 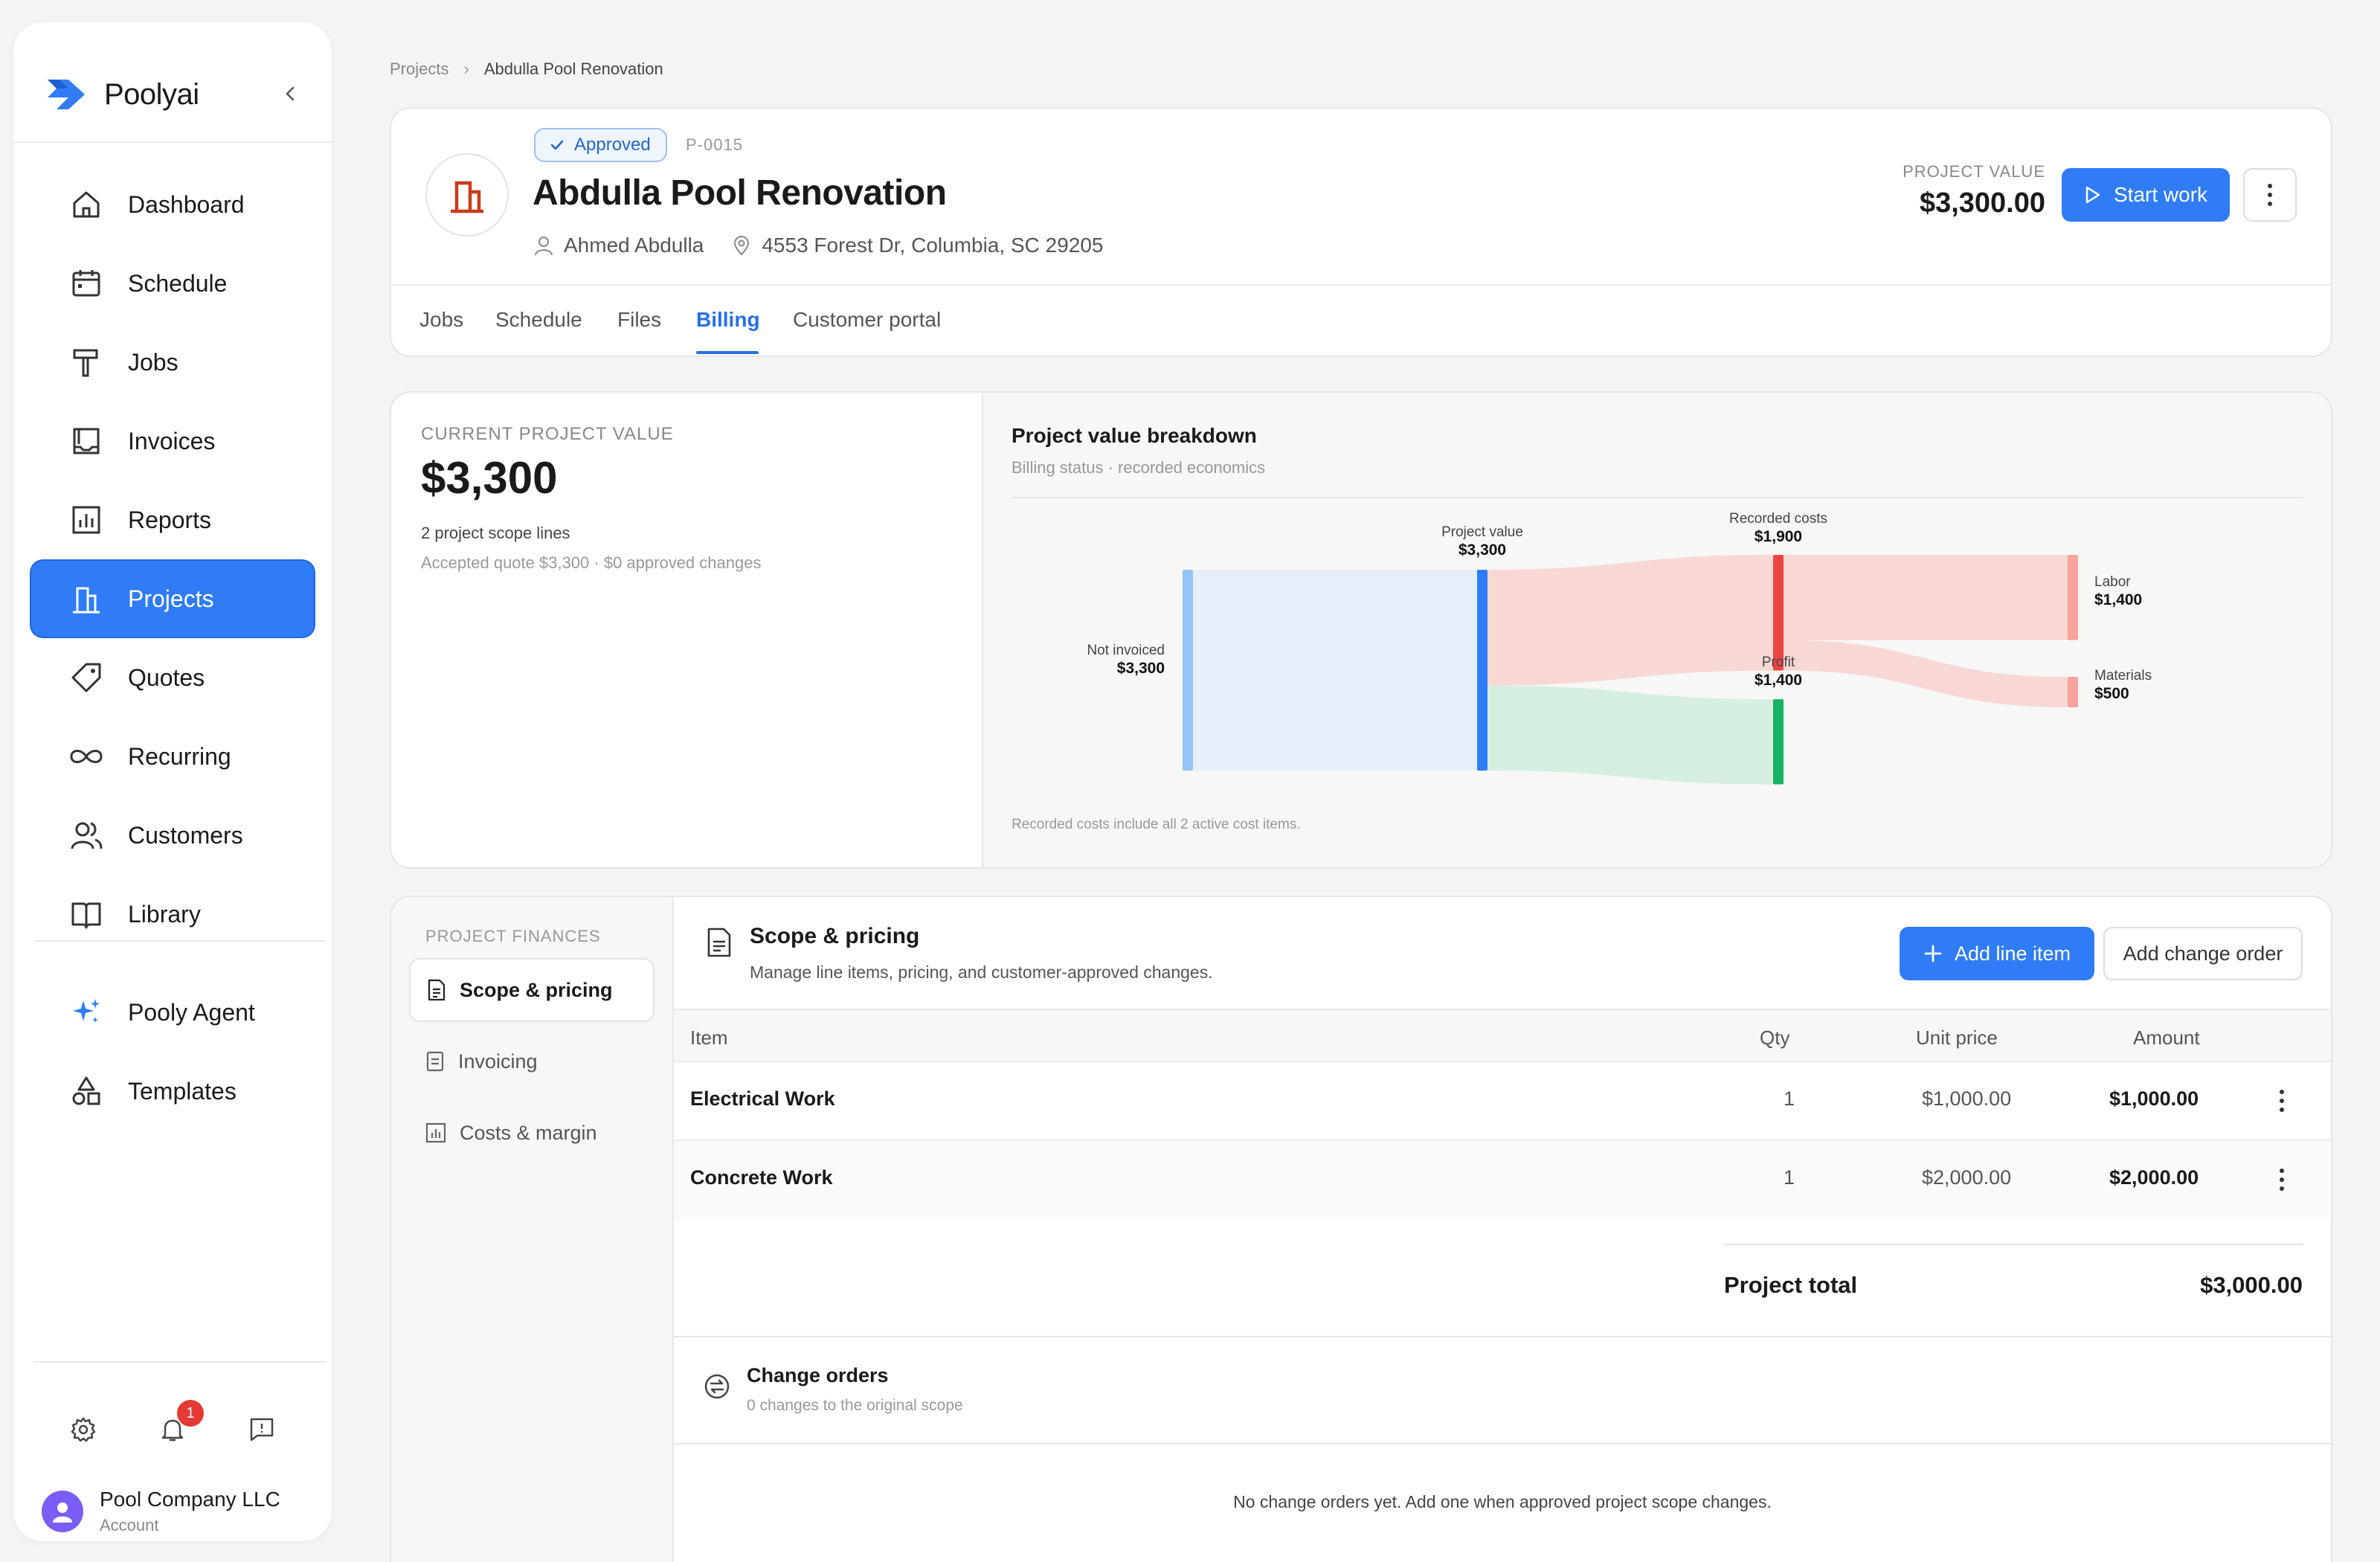 What do you see at coordinates (190, 1499) in the screenshot?
I see `account-name: Pool Company LLC` at bounding box center [190, 1499].